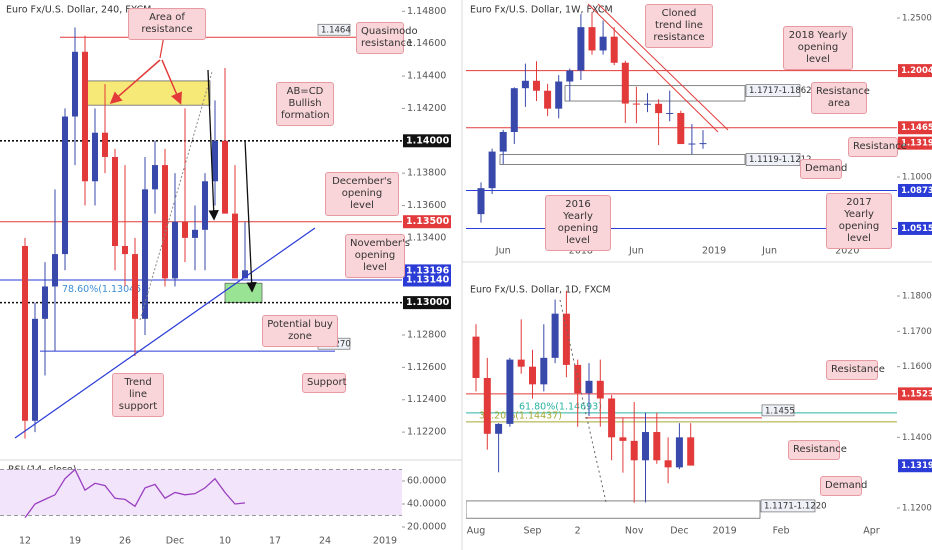 The width and height of the screenshot is (932, 550). I want to click on annotation: December's opening level, so click(362, 194).